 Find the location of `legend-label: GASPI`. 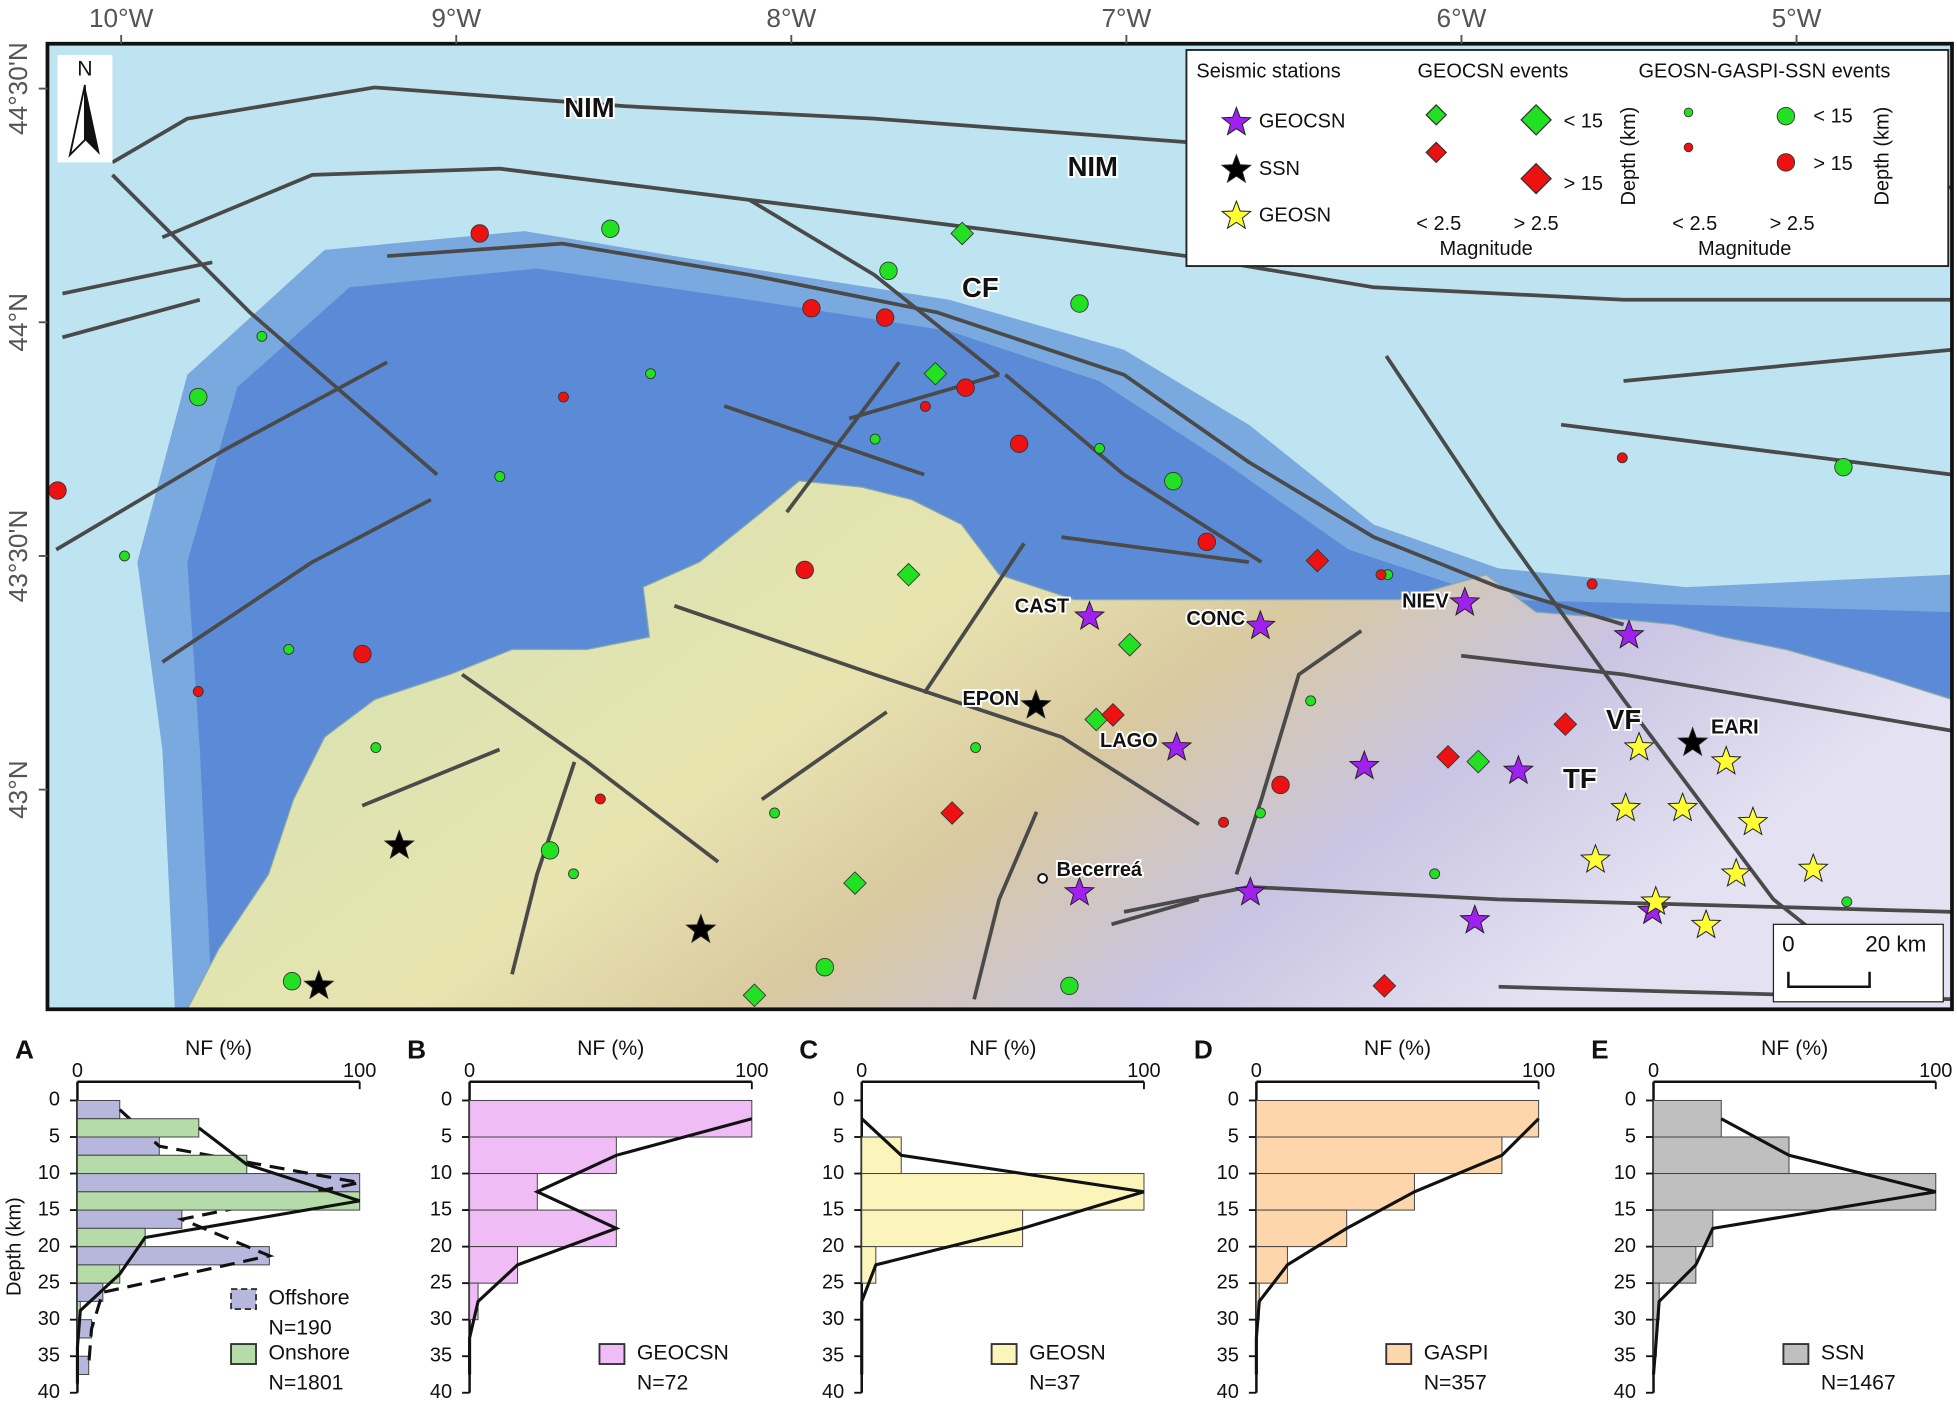

legend-label: GASPI is located at coordinates (1456, 1353).